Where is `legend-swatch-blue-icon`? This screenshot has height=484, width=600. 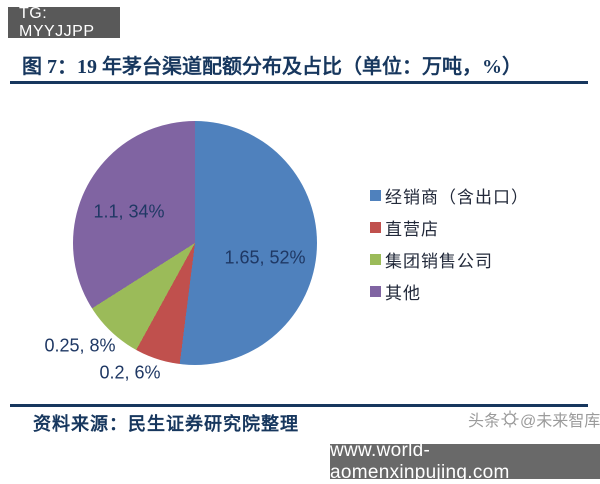 legend-swatch-blue-icon is located at coordinates (375, 195).